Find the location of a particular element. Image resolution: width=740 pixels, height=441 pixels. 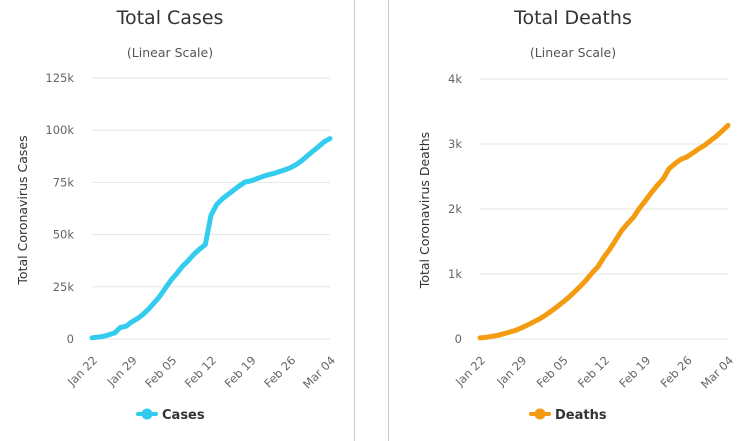

y-axis-label: Total Coronavirus Cases is located at coordinates (22, 210).